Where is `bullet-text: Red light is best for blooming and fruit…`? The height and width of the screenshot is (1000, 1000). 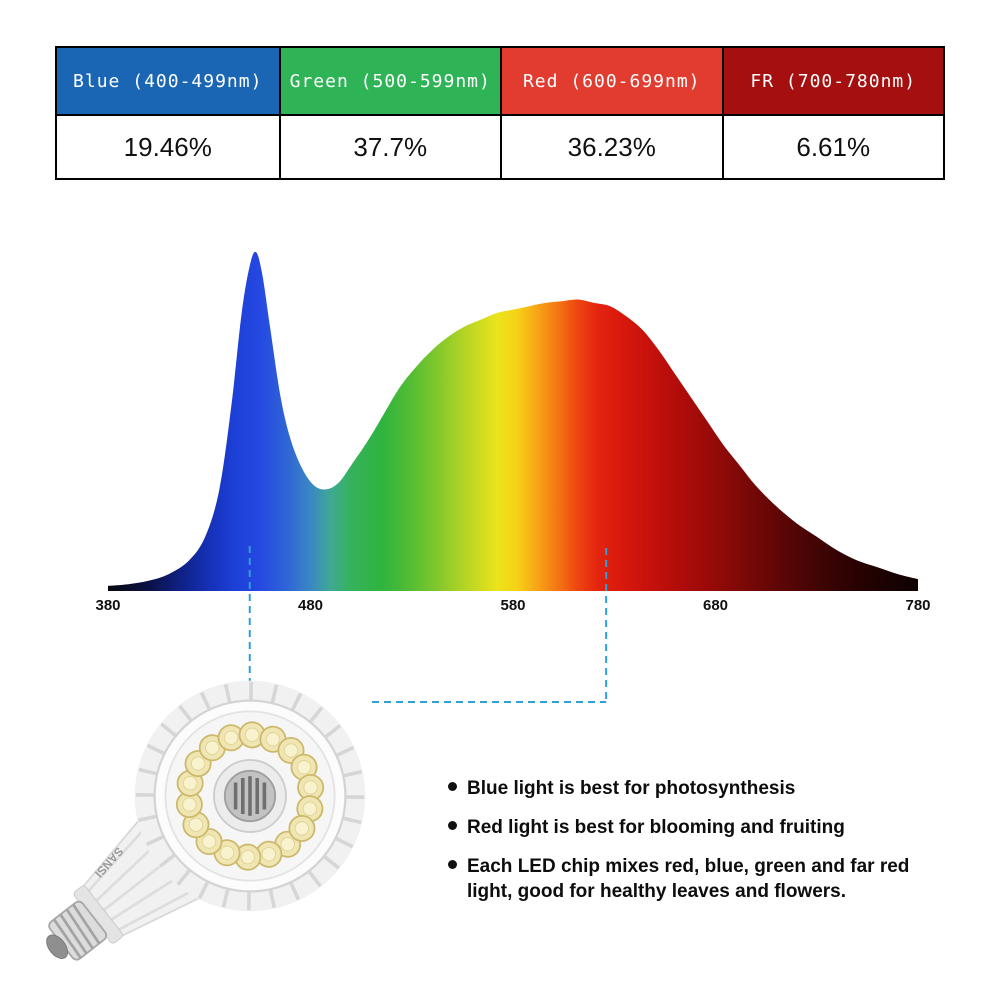 bullet-text: Red light is best for blooming and fruit… is located at coordinates (656, 828).